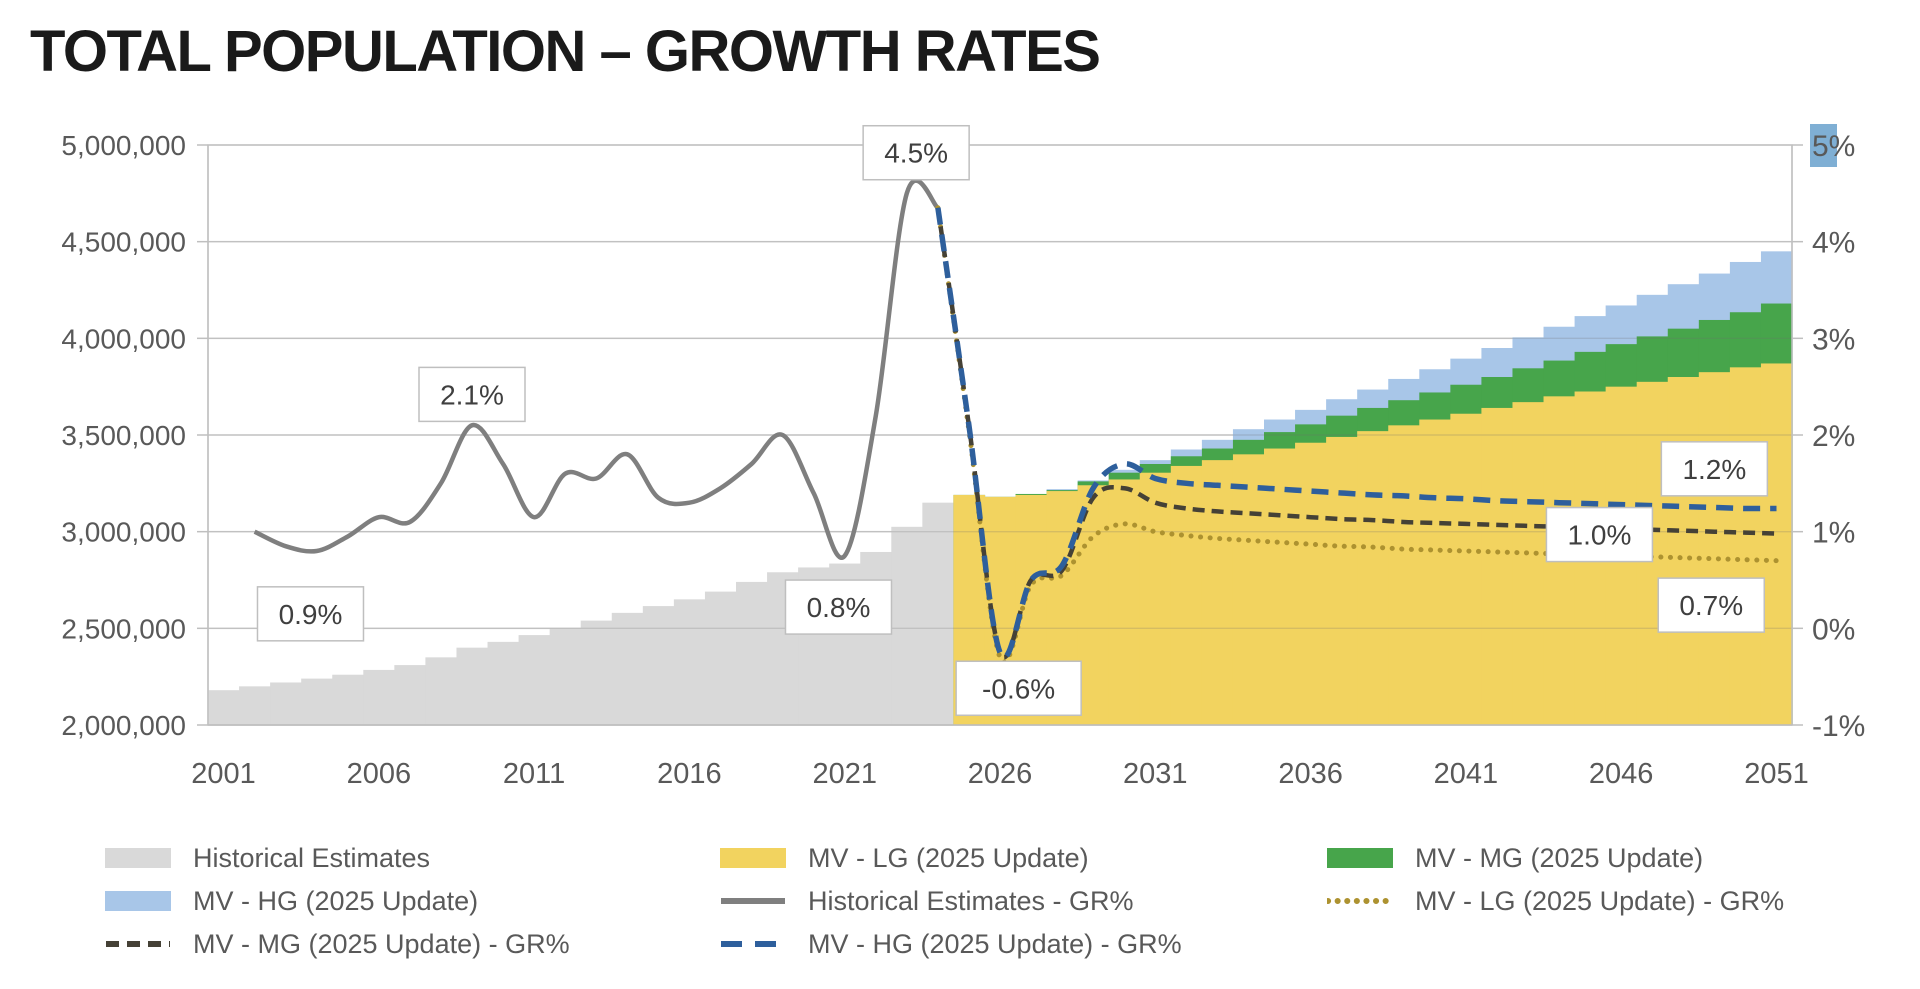 The image size is (1920, 989). I want to click on annotation-label: 4.5%, so click(916, 152).